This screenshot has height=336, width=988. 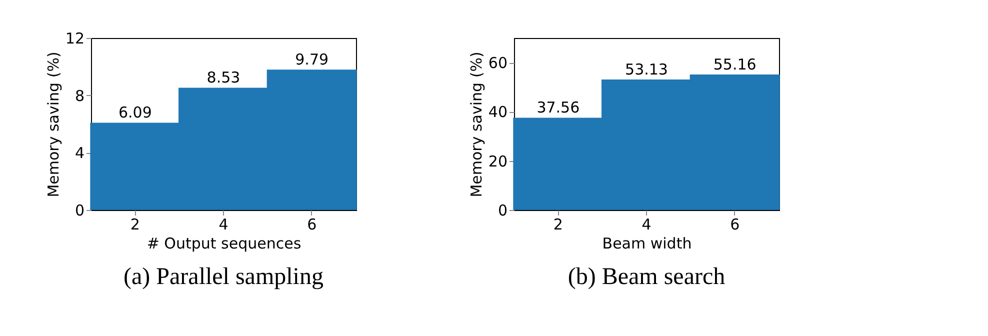 What do you see at coordinates (647, 277) in the screenshot?
I see `text: (b) Beam search` at bounding box center [647, 277].